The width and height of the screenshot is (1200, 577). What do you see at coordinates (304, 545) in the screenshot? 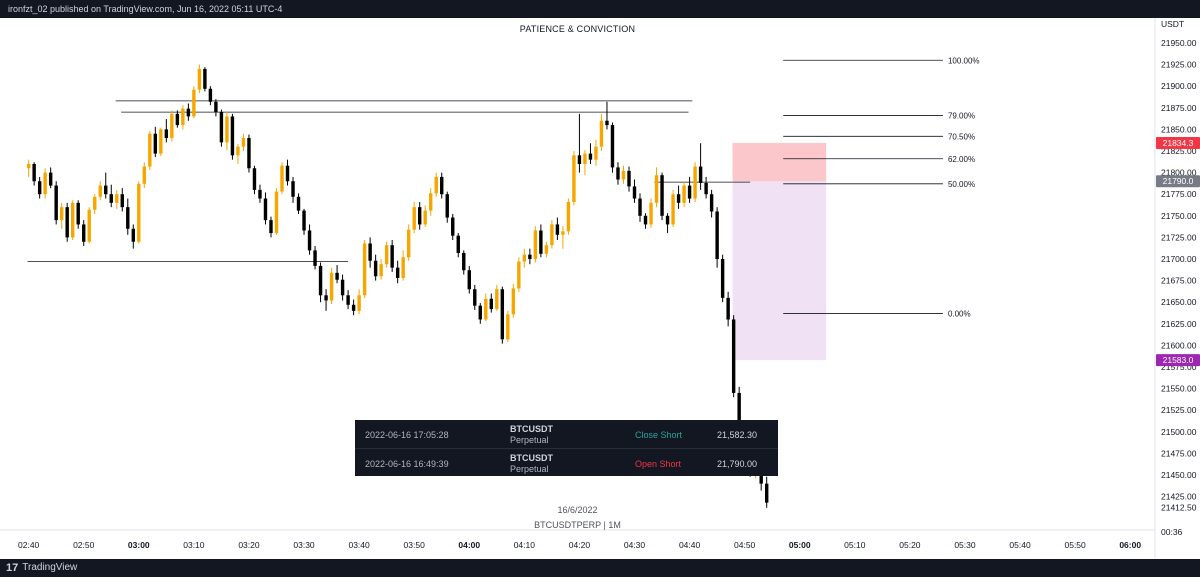
I see `x-tick-label: 03:30` at bounding box center [304, 545].